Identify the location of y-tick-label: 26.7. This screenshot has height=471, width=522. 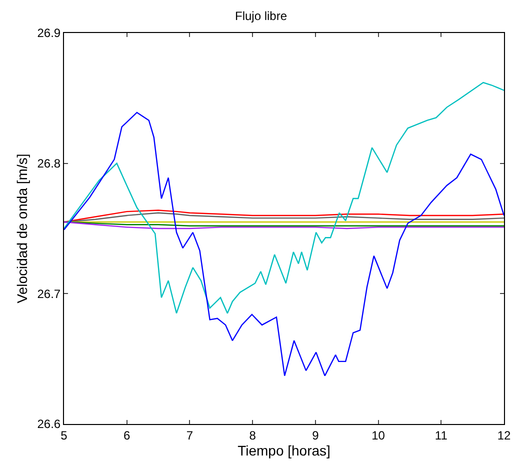
(49, 293).